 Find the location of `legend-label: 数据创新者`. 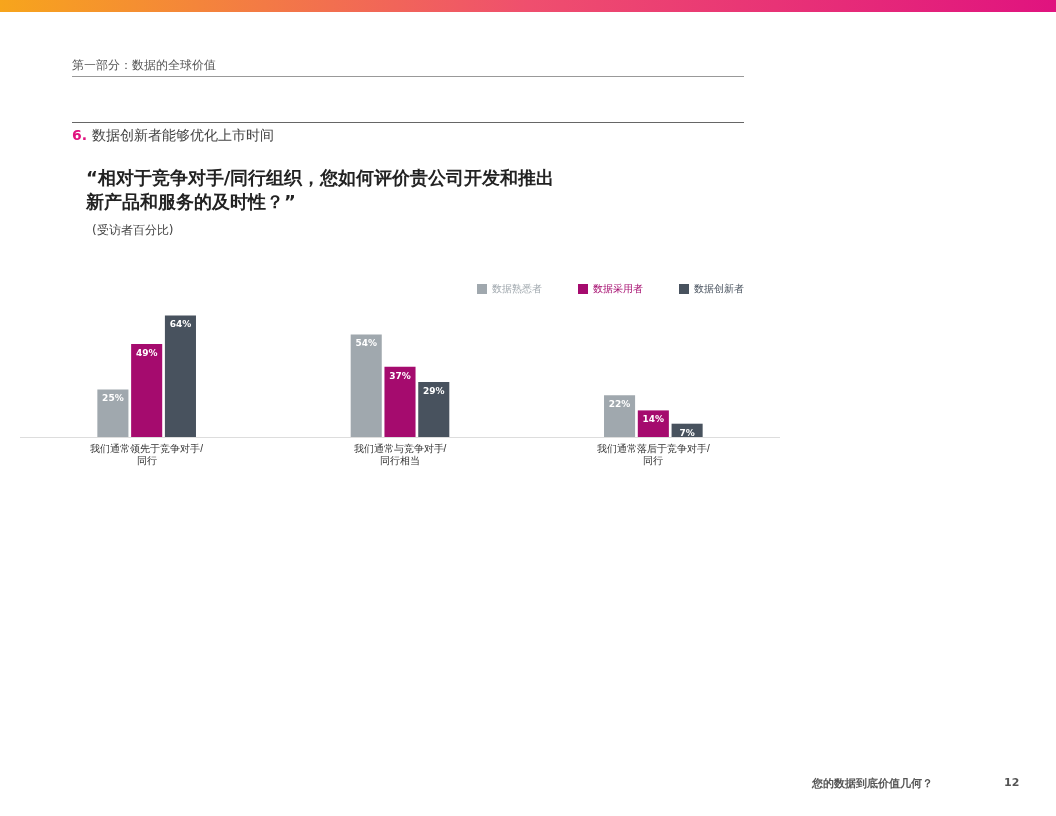

legend-label: 数据创新者 is located at coordinates (719, 288).